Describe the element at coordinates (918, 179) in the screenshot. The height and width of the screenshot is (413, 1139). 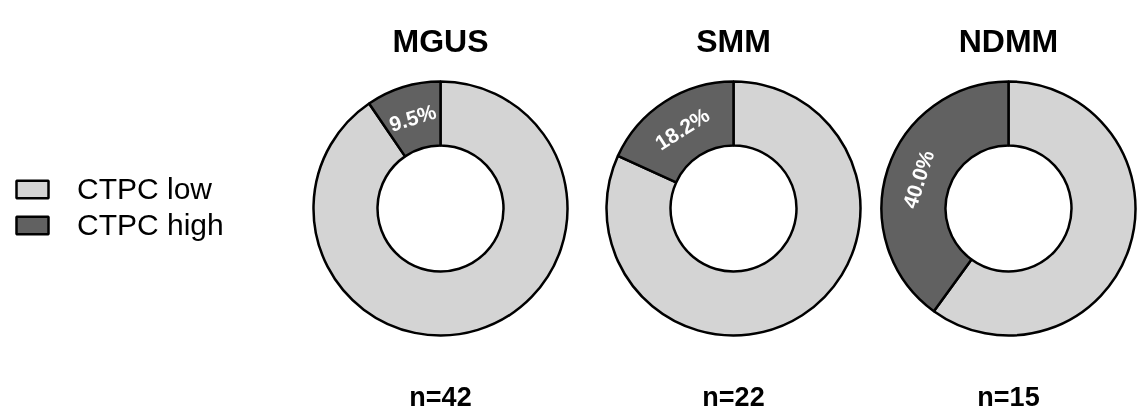
I see `data-label: 40.0%` at that location.